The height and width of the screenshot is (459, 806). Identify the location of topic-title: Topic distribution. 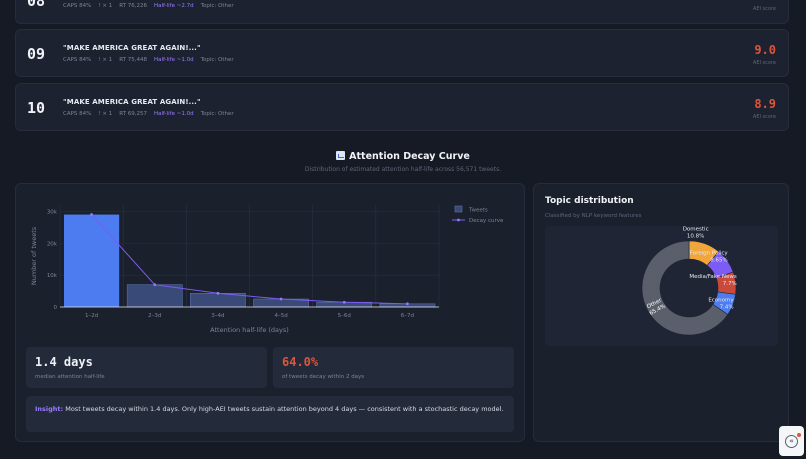
(589, 201).